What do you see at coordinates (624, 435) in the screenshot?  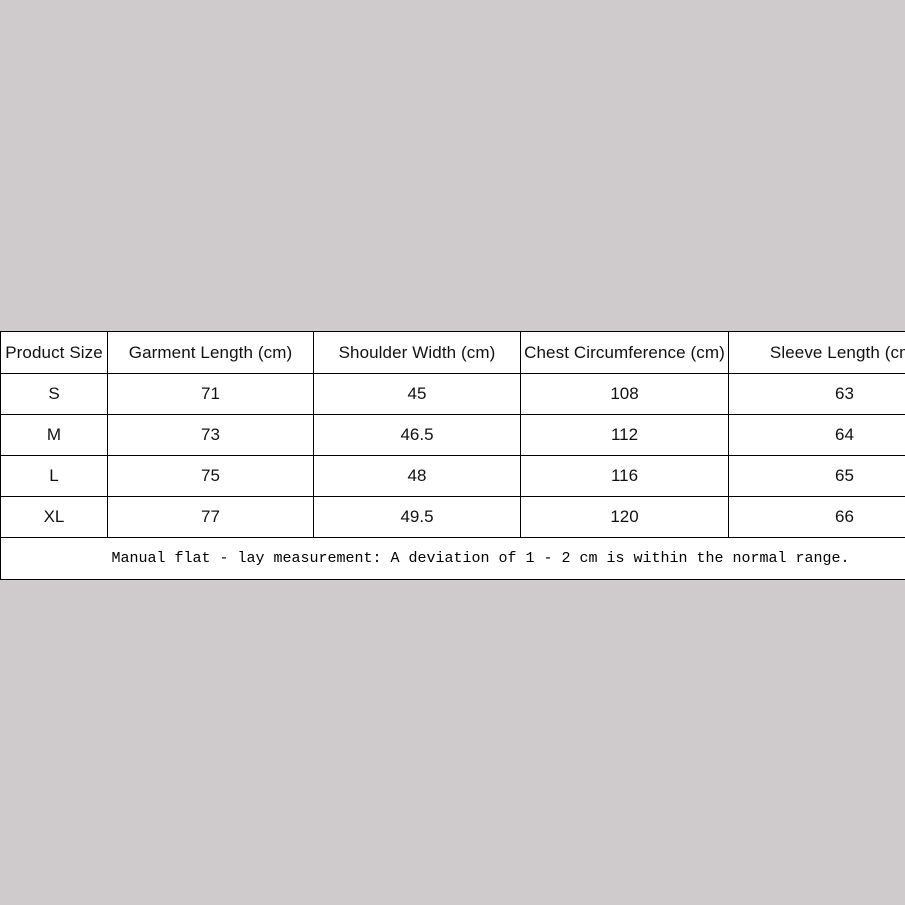 I see `cell-chest-circumference: 112` at bounding box center [624, 435].